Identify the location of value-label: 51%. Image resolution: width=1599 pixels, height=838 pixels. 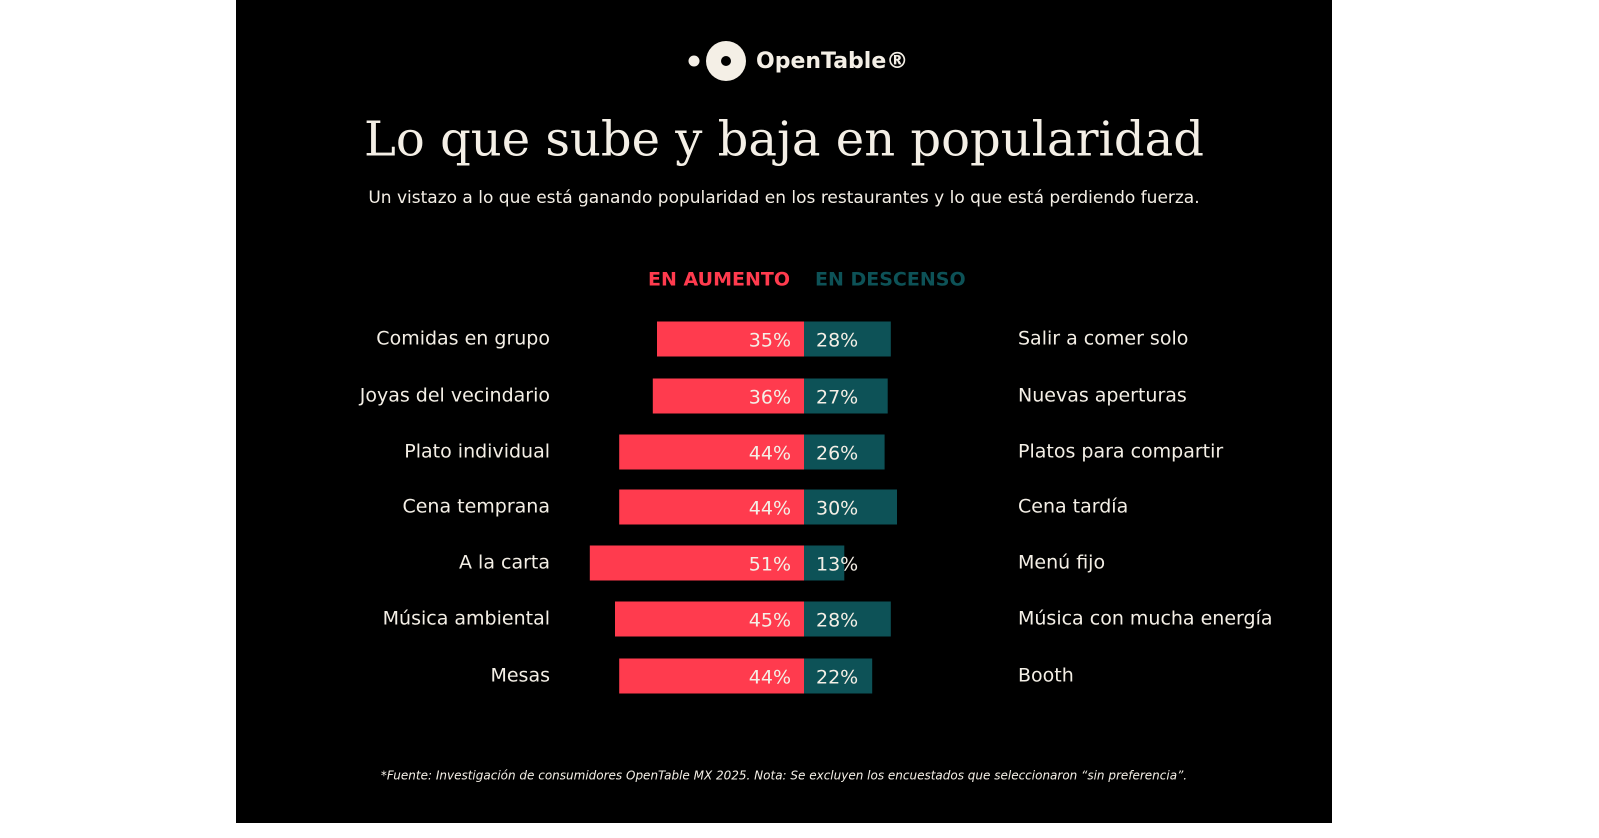
(770, 565).